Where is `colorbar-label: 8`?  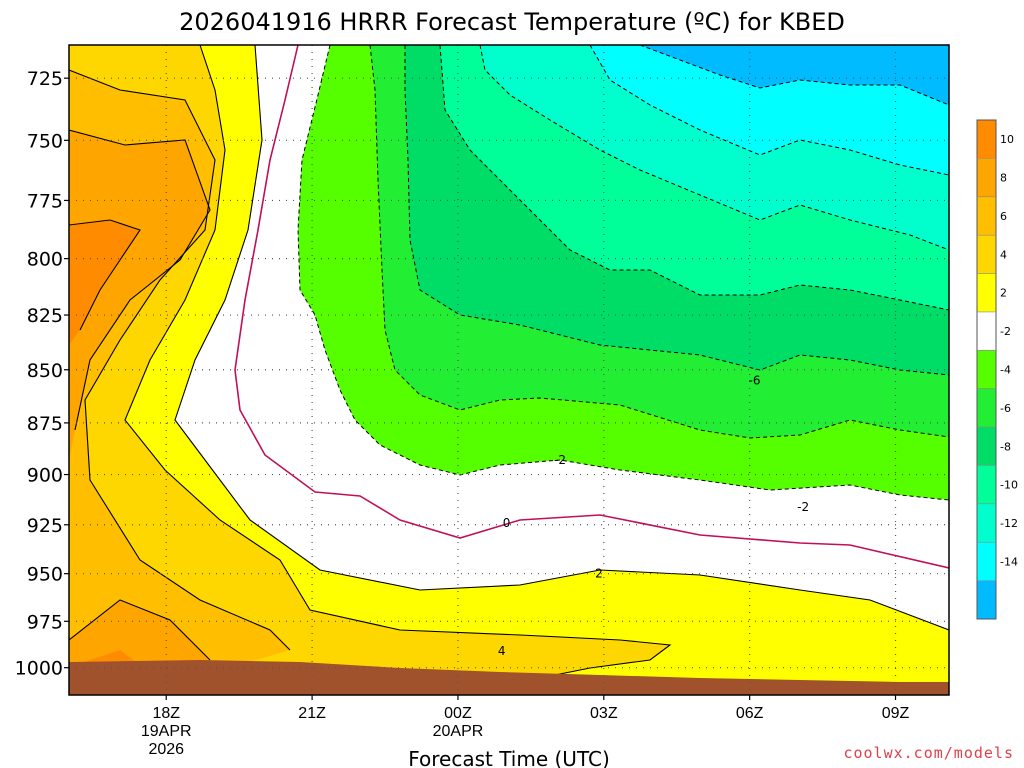
colorbar-label: 8 is located at coordinates (1003, 178).